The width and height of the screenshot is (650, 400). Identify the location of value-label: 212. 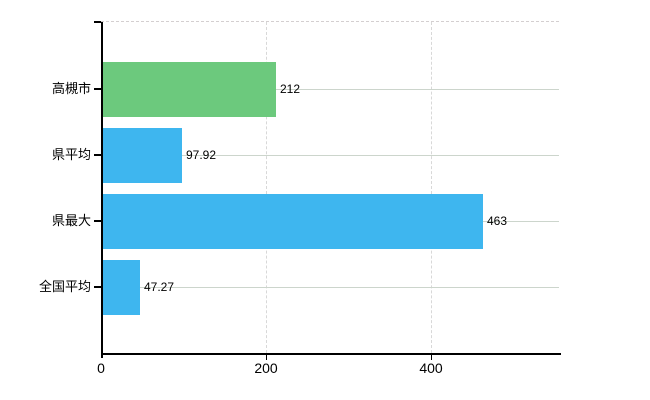
(290, 89).